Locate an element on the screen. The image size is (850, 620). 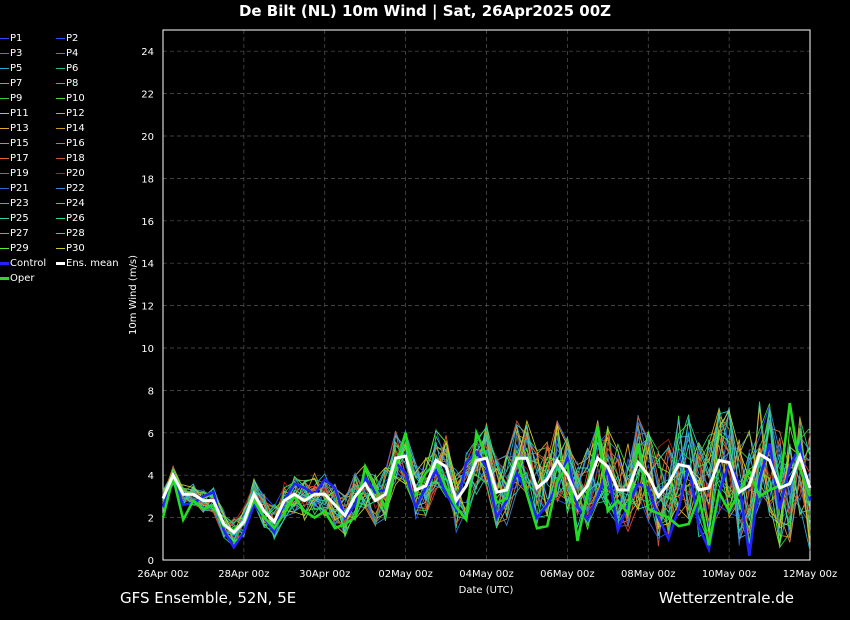
legend-item: P7 is located at coordinates (11, 84).